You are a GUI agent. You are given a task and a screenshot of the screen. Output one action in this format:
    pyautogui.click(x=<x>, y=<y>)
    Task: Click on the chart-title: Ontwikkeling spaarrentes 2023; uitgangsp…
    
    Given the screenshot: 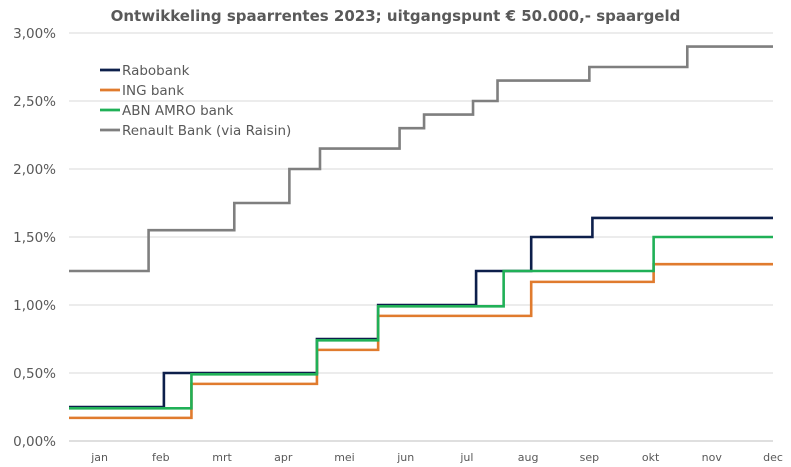 What is the action you would take?
    pyautogui.click(x=395, y=16)
    